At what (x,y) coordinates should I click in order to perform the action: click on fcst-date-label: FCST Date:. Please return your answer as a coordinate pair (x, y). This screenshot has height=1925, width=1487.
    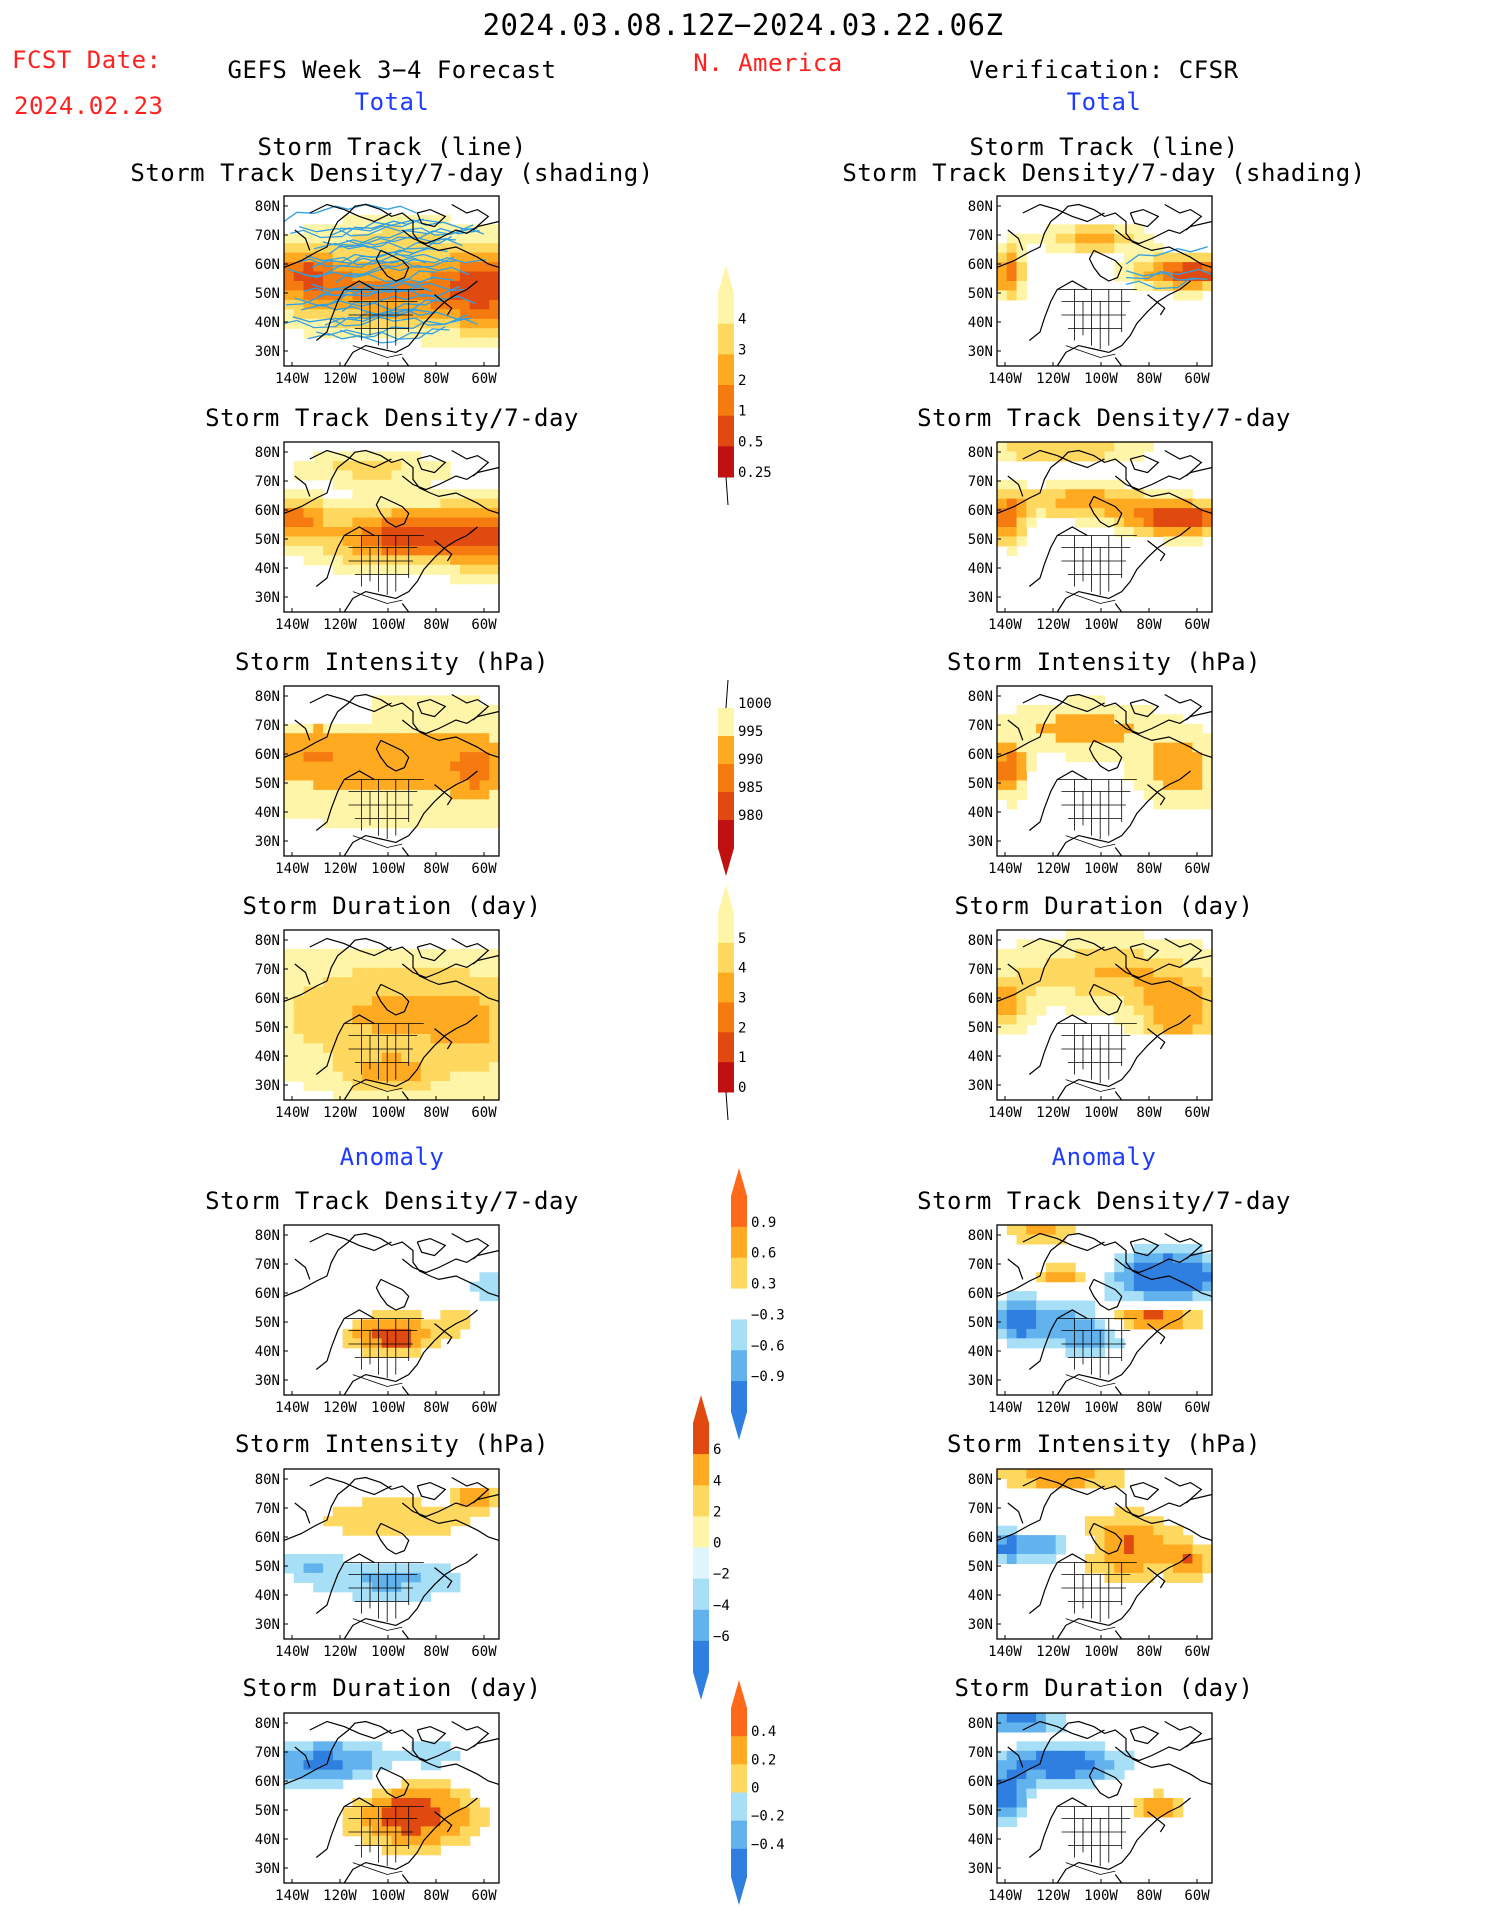
    Looking at the image, I should click on (87, 60).